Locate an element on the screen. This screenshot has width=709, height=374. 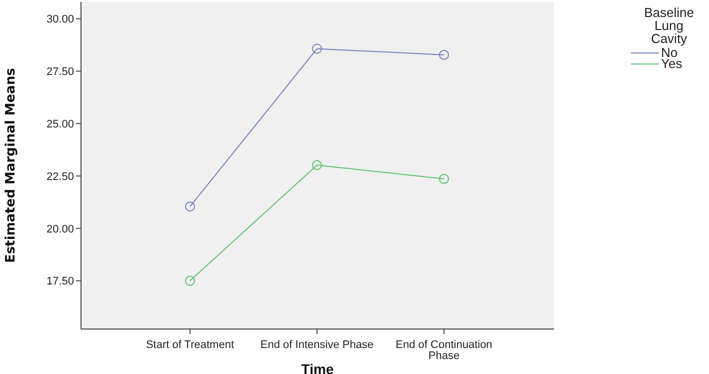
y-axis-title: Estimated Marginal Means is located at coordinates (11, 165).